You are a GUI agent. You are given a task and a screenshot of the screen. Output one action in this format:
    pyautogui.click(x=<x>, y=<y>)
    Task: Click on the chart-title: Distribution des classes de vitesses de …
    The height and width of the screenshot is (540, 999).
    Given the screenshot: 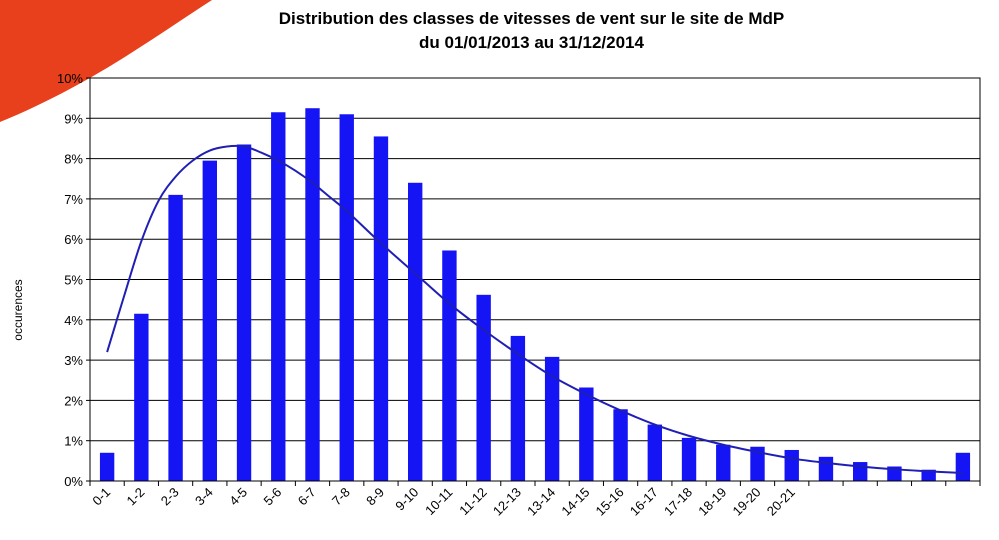 What is the action you would take?
    pyautogui.click(x=531, y=18)
    